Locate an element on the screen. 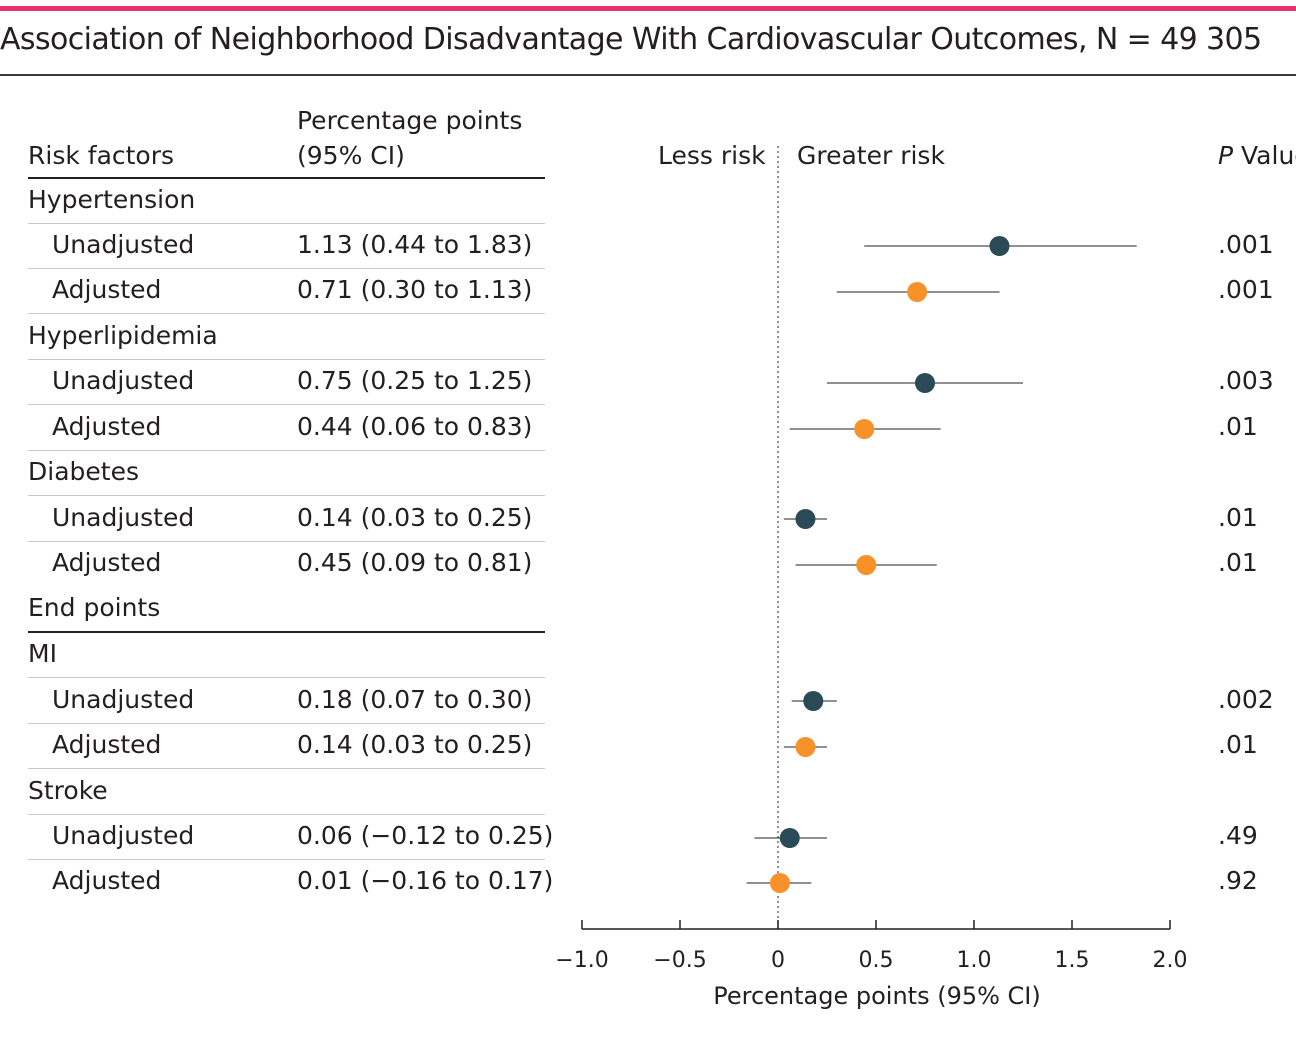  p-value: .49 is located at coordinates (1238, 835).